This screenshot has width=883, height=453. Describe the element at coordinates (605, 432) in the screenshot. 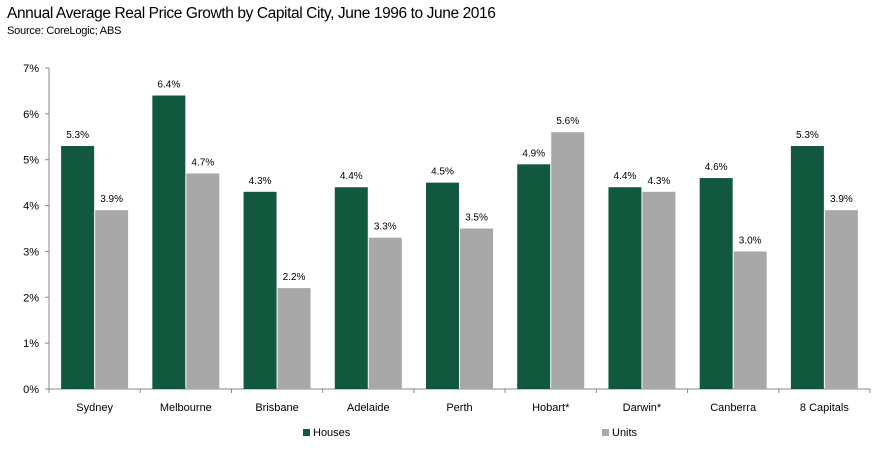

I see `units-legend-swatch` at that location.